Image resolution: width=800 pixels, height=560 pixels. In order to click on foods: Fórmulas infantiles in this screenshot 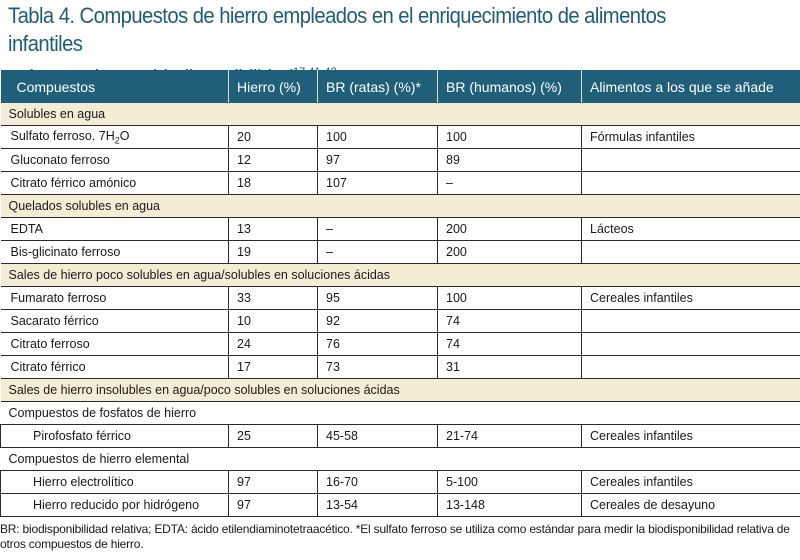, I will do `click(690, 137)`.